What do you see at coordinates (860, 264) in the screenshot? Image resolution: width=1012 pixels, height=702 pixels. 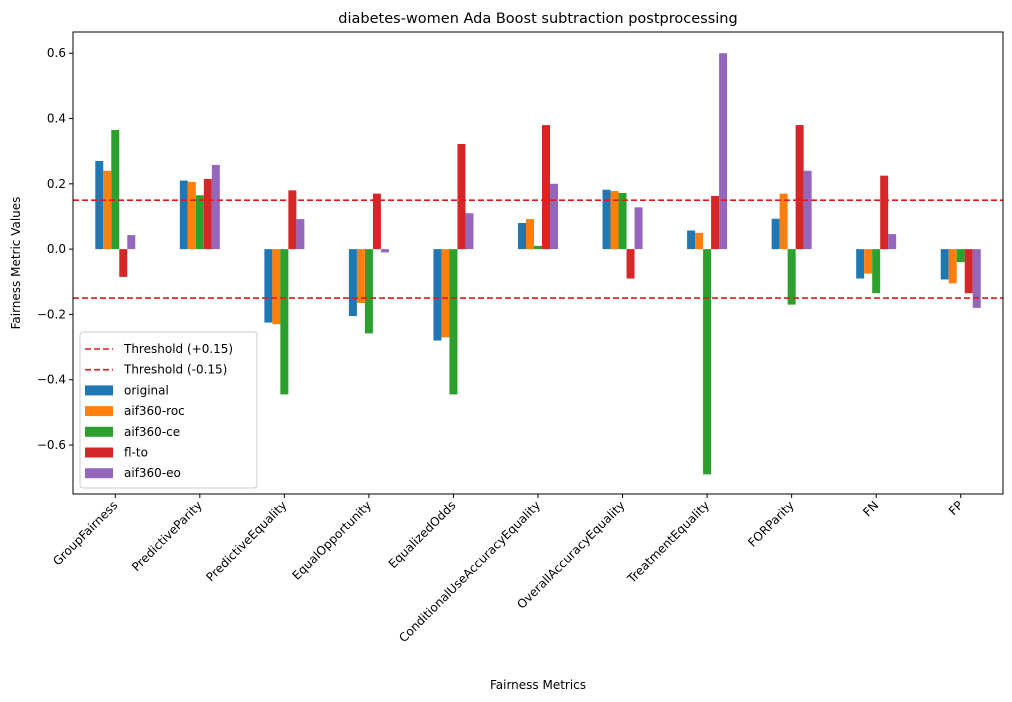 I see `bar-original-FN` at bounding box center [860, 264].